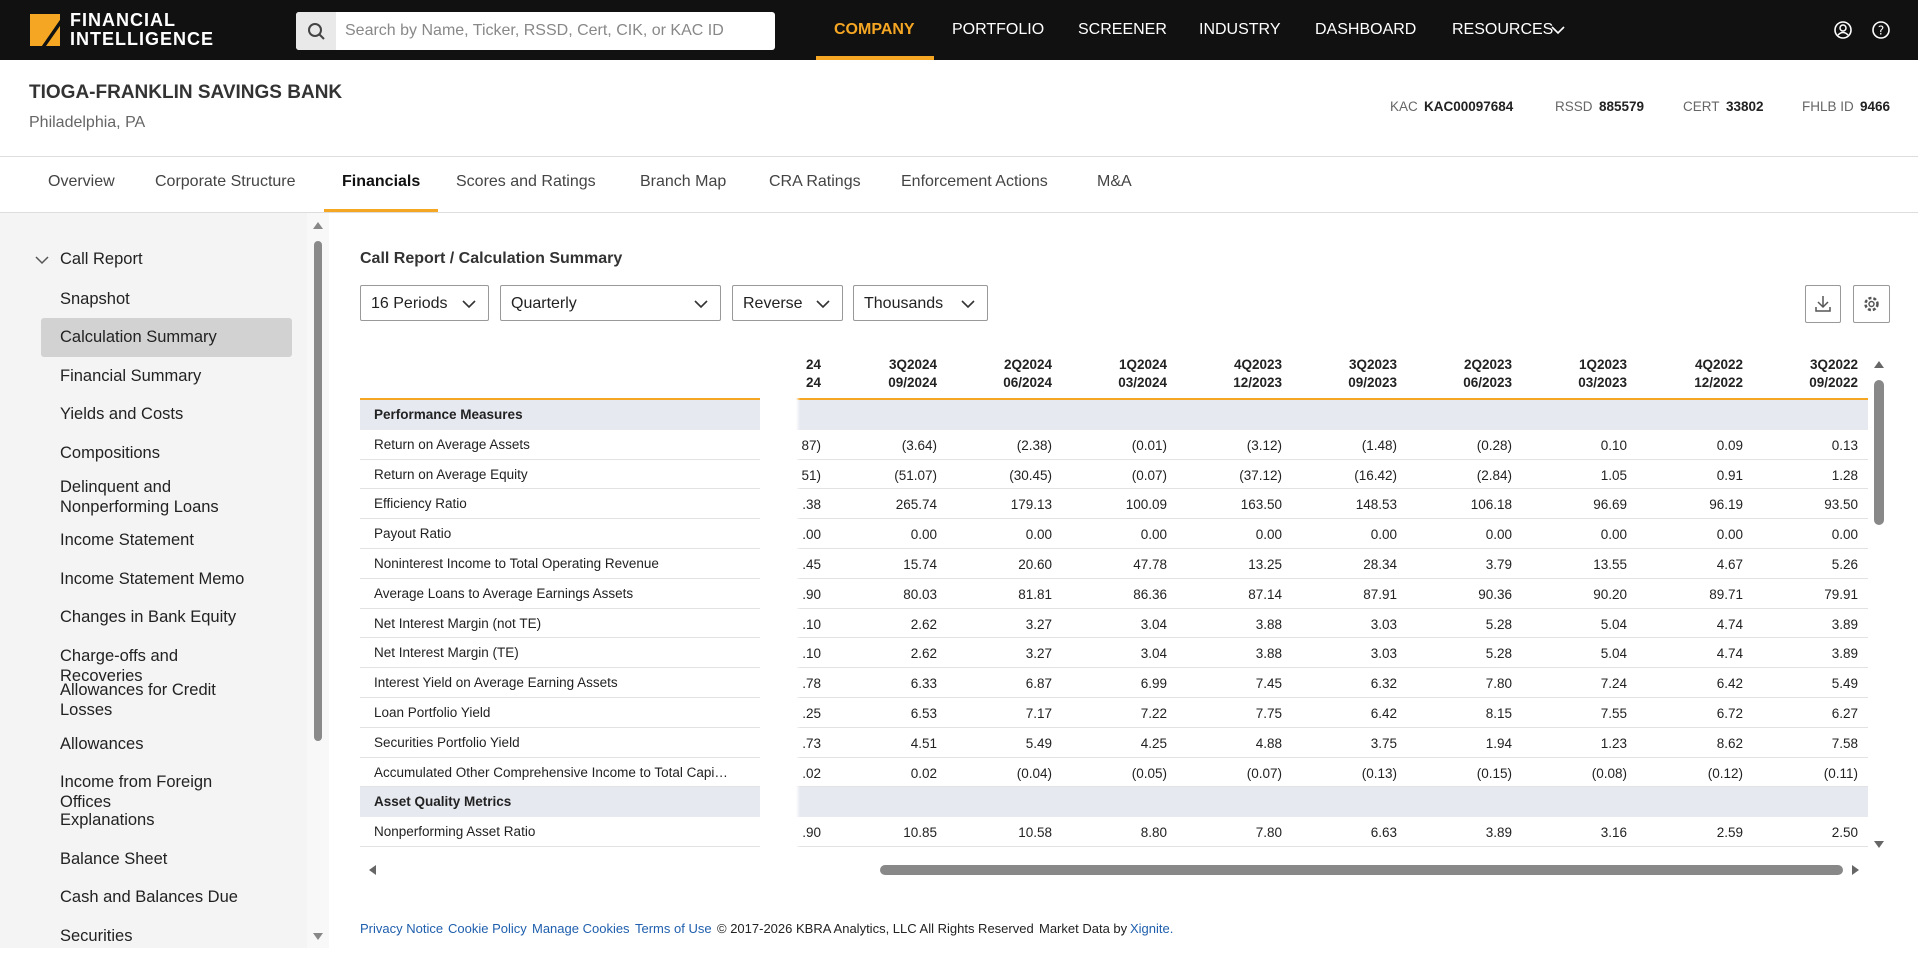 The image size is (1918, 953). What do you see at coordinates (1153, 713) in the screenshot?
I see `cell: 7.22` at bounding box center [1153, 713].